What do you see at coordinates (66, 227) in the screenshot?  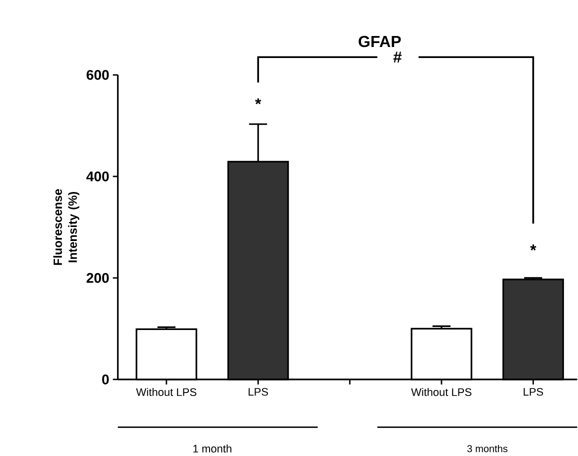 I see `y-axis-title: Fluorescense Intensity (%)` at bounding box center [66, 227].